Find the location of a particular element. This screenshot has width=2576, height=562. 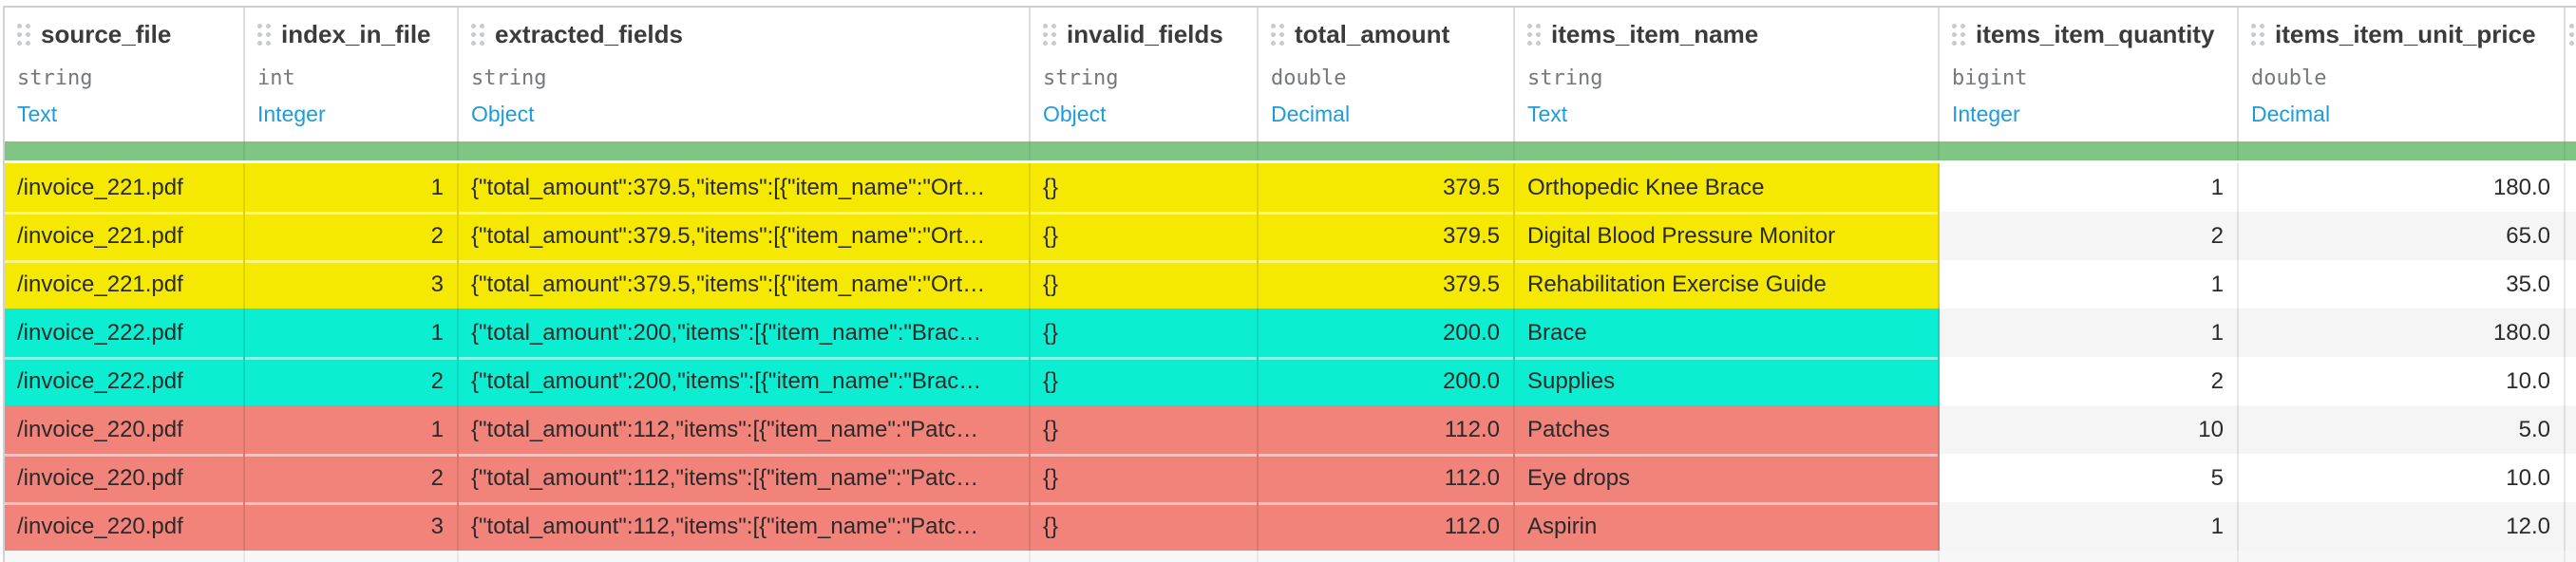

cell-items_item_unit_price: 12.0 is located at coordinates (2402, 526).